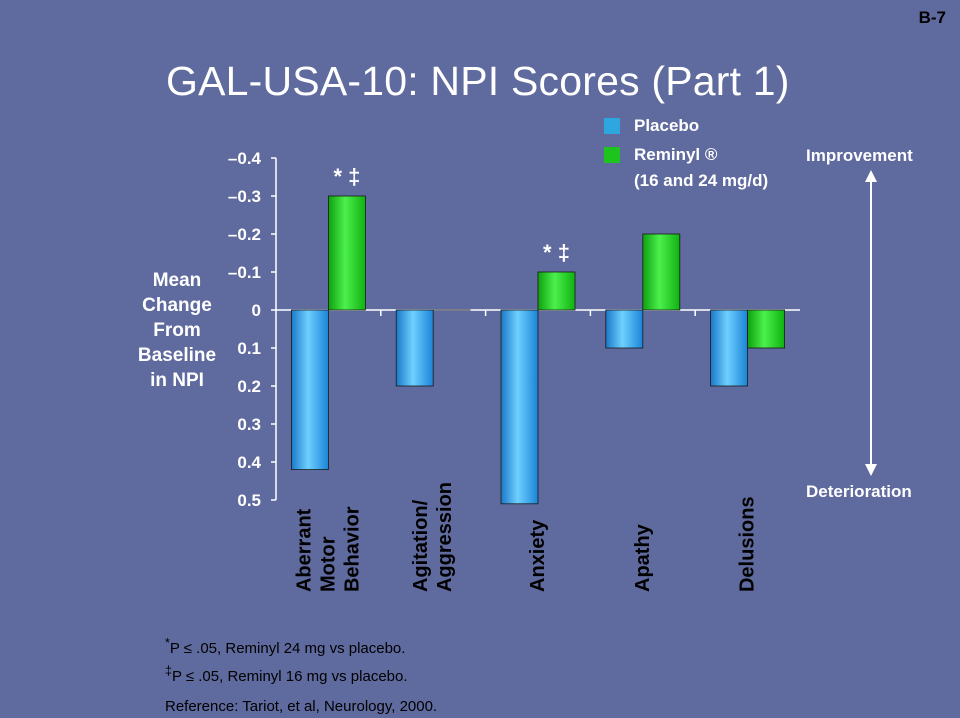  Describe the element at coordinates (666, 126) in the screenshot. I see `legend-label-placebo: Placebo` at that location.